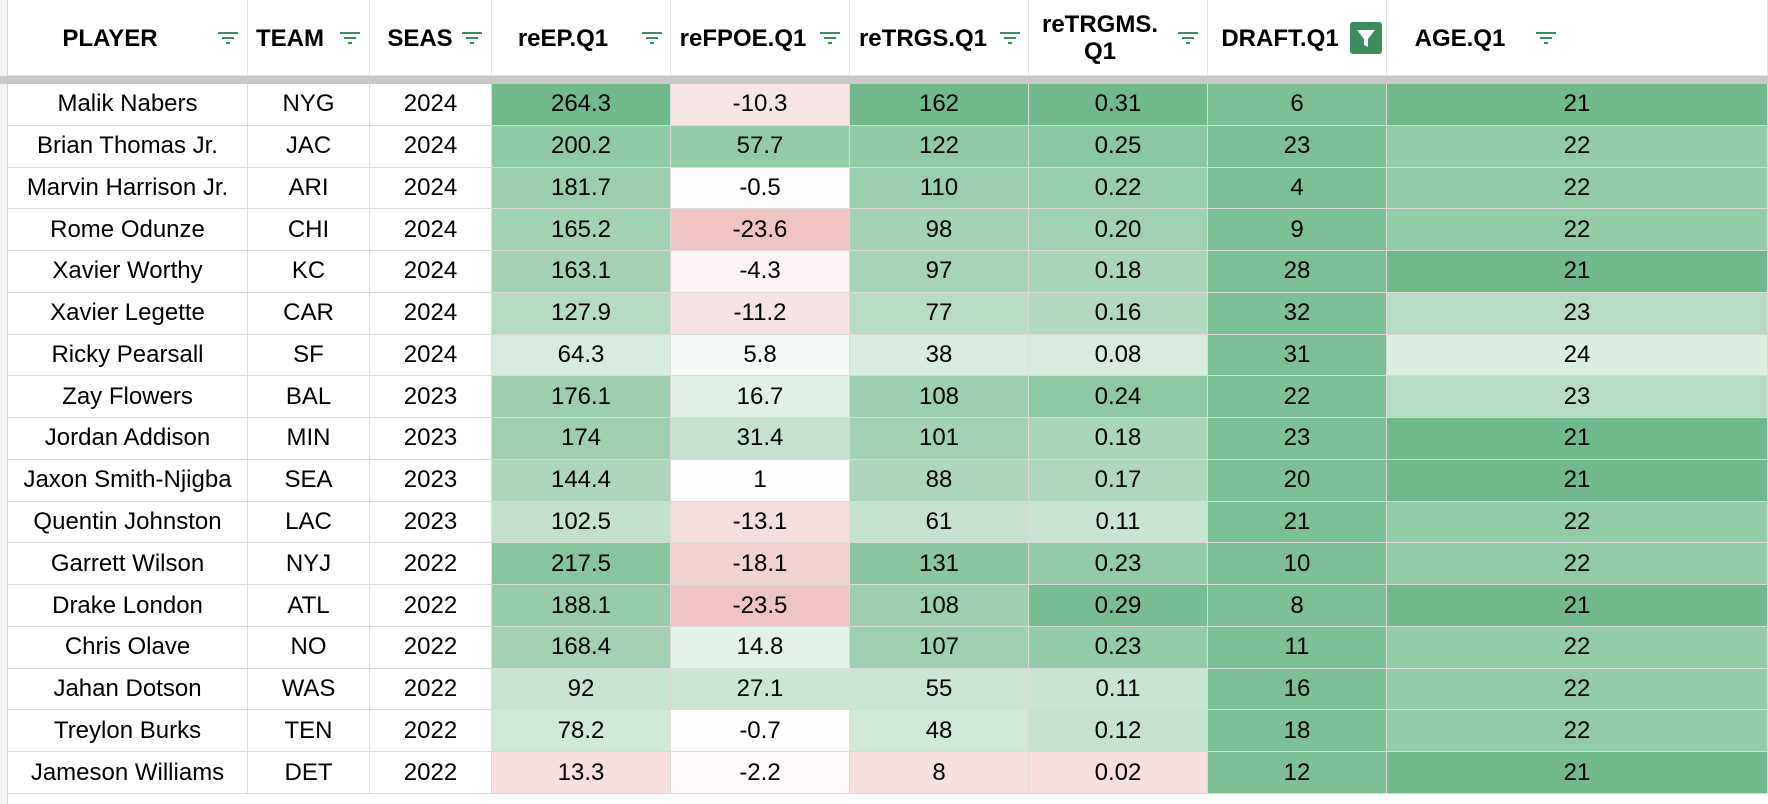 This screenshot has height=804, width=1768. Describe the element at coordinates (1118, 272) in the screenshot. I see `cell-retrgms: 0.18` at that location.